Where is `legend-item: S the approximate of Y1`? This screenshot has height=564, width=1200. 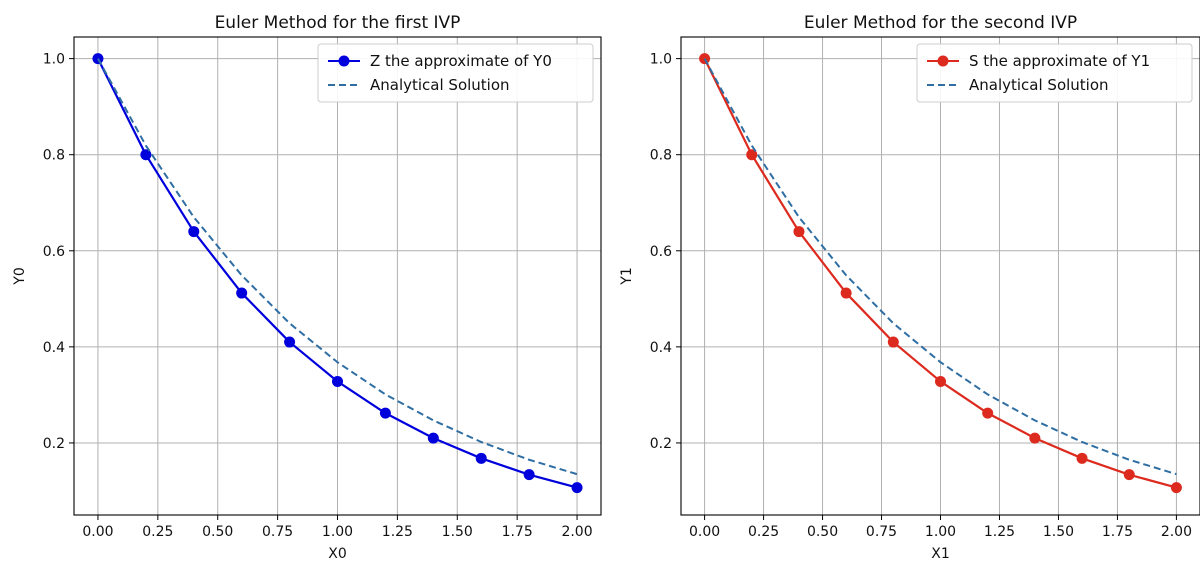 legend-item: S the approximate of Y1 is located at coordinates (1038, 61).